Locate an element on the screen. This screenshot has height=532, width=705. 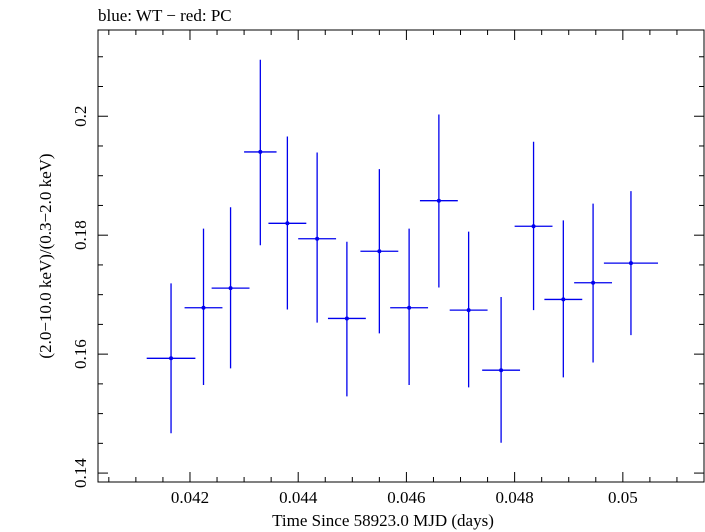
x-tick-label: 0.046 is located at coordinates (406, 497).